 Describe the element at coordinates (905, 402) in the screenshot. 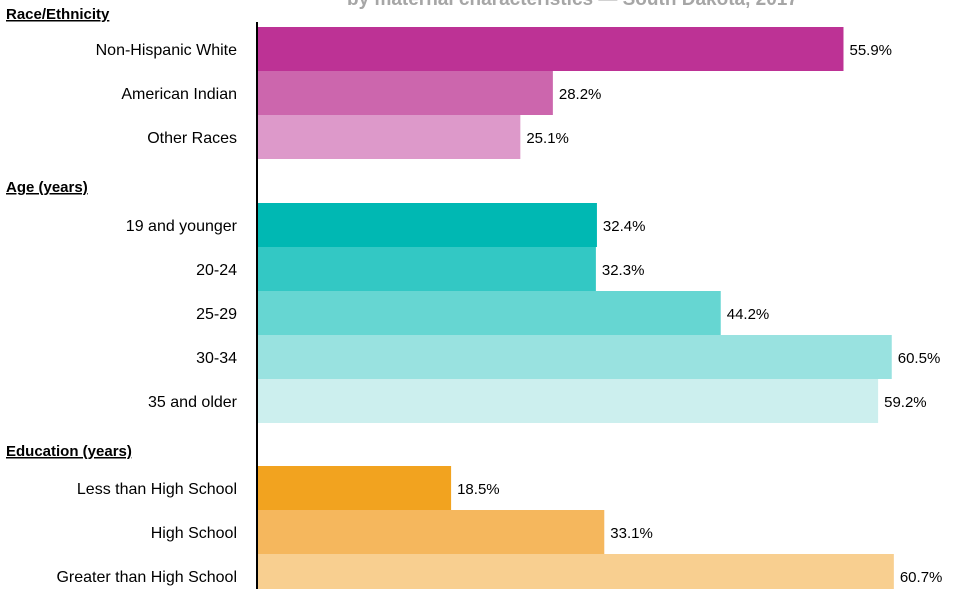

I see `value-label: 59.2%` at that location.